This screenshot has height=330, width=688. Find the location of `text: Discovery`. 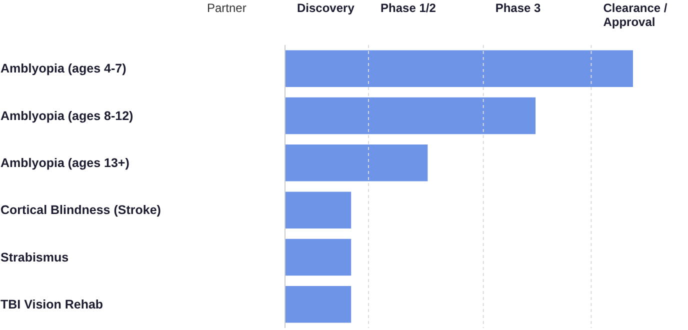

text: Discovery is located at coordinates (326, 8).